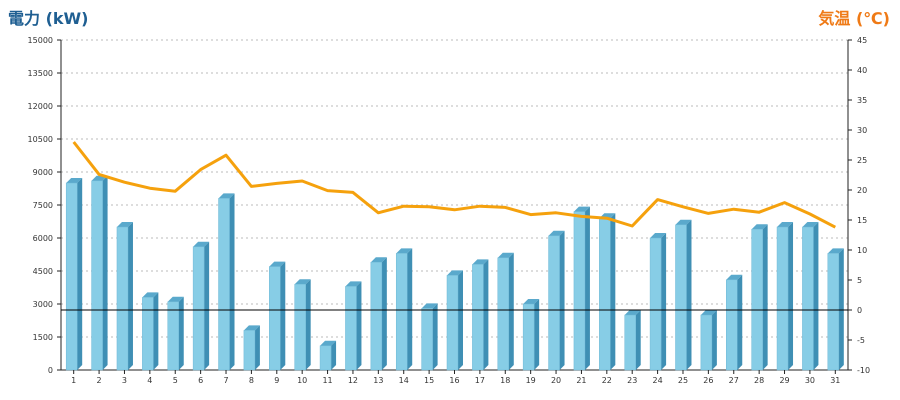 Image resolution: width=900 pixels, height=400 pixels. I want to click on x-tick-label: 3, so click(124, 380).